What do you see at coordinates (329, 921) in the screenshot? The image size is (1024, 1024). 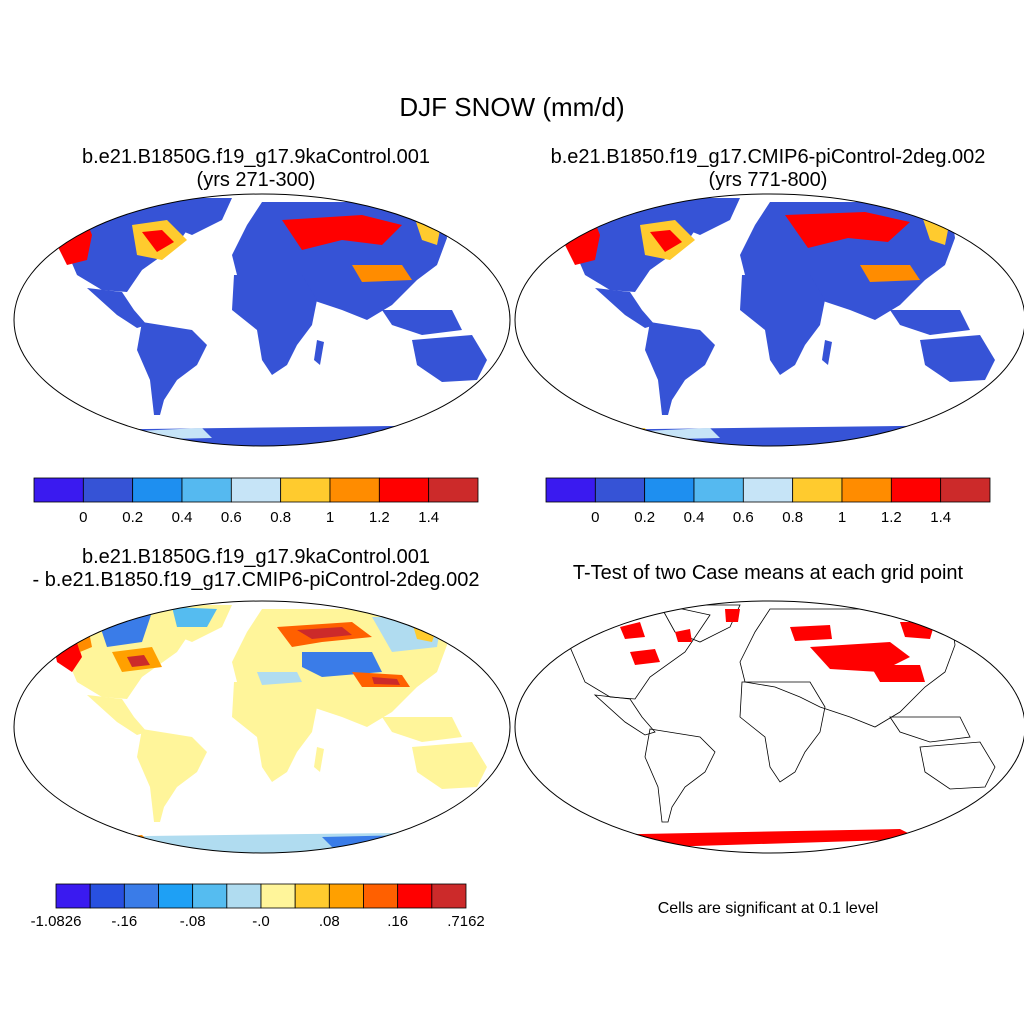 I see `colorbar-tick-label: .08` at bounding box center [329, 921].